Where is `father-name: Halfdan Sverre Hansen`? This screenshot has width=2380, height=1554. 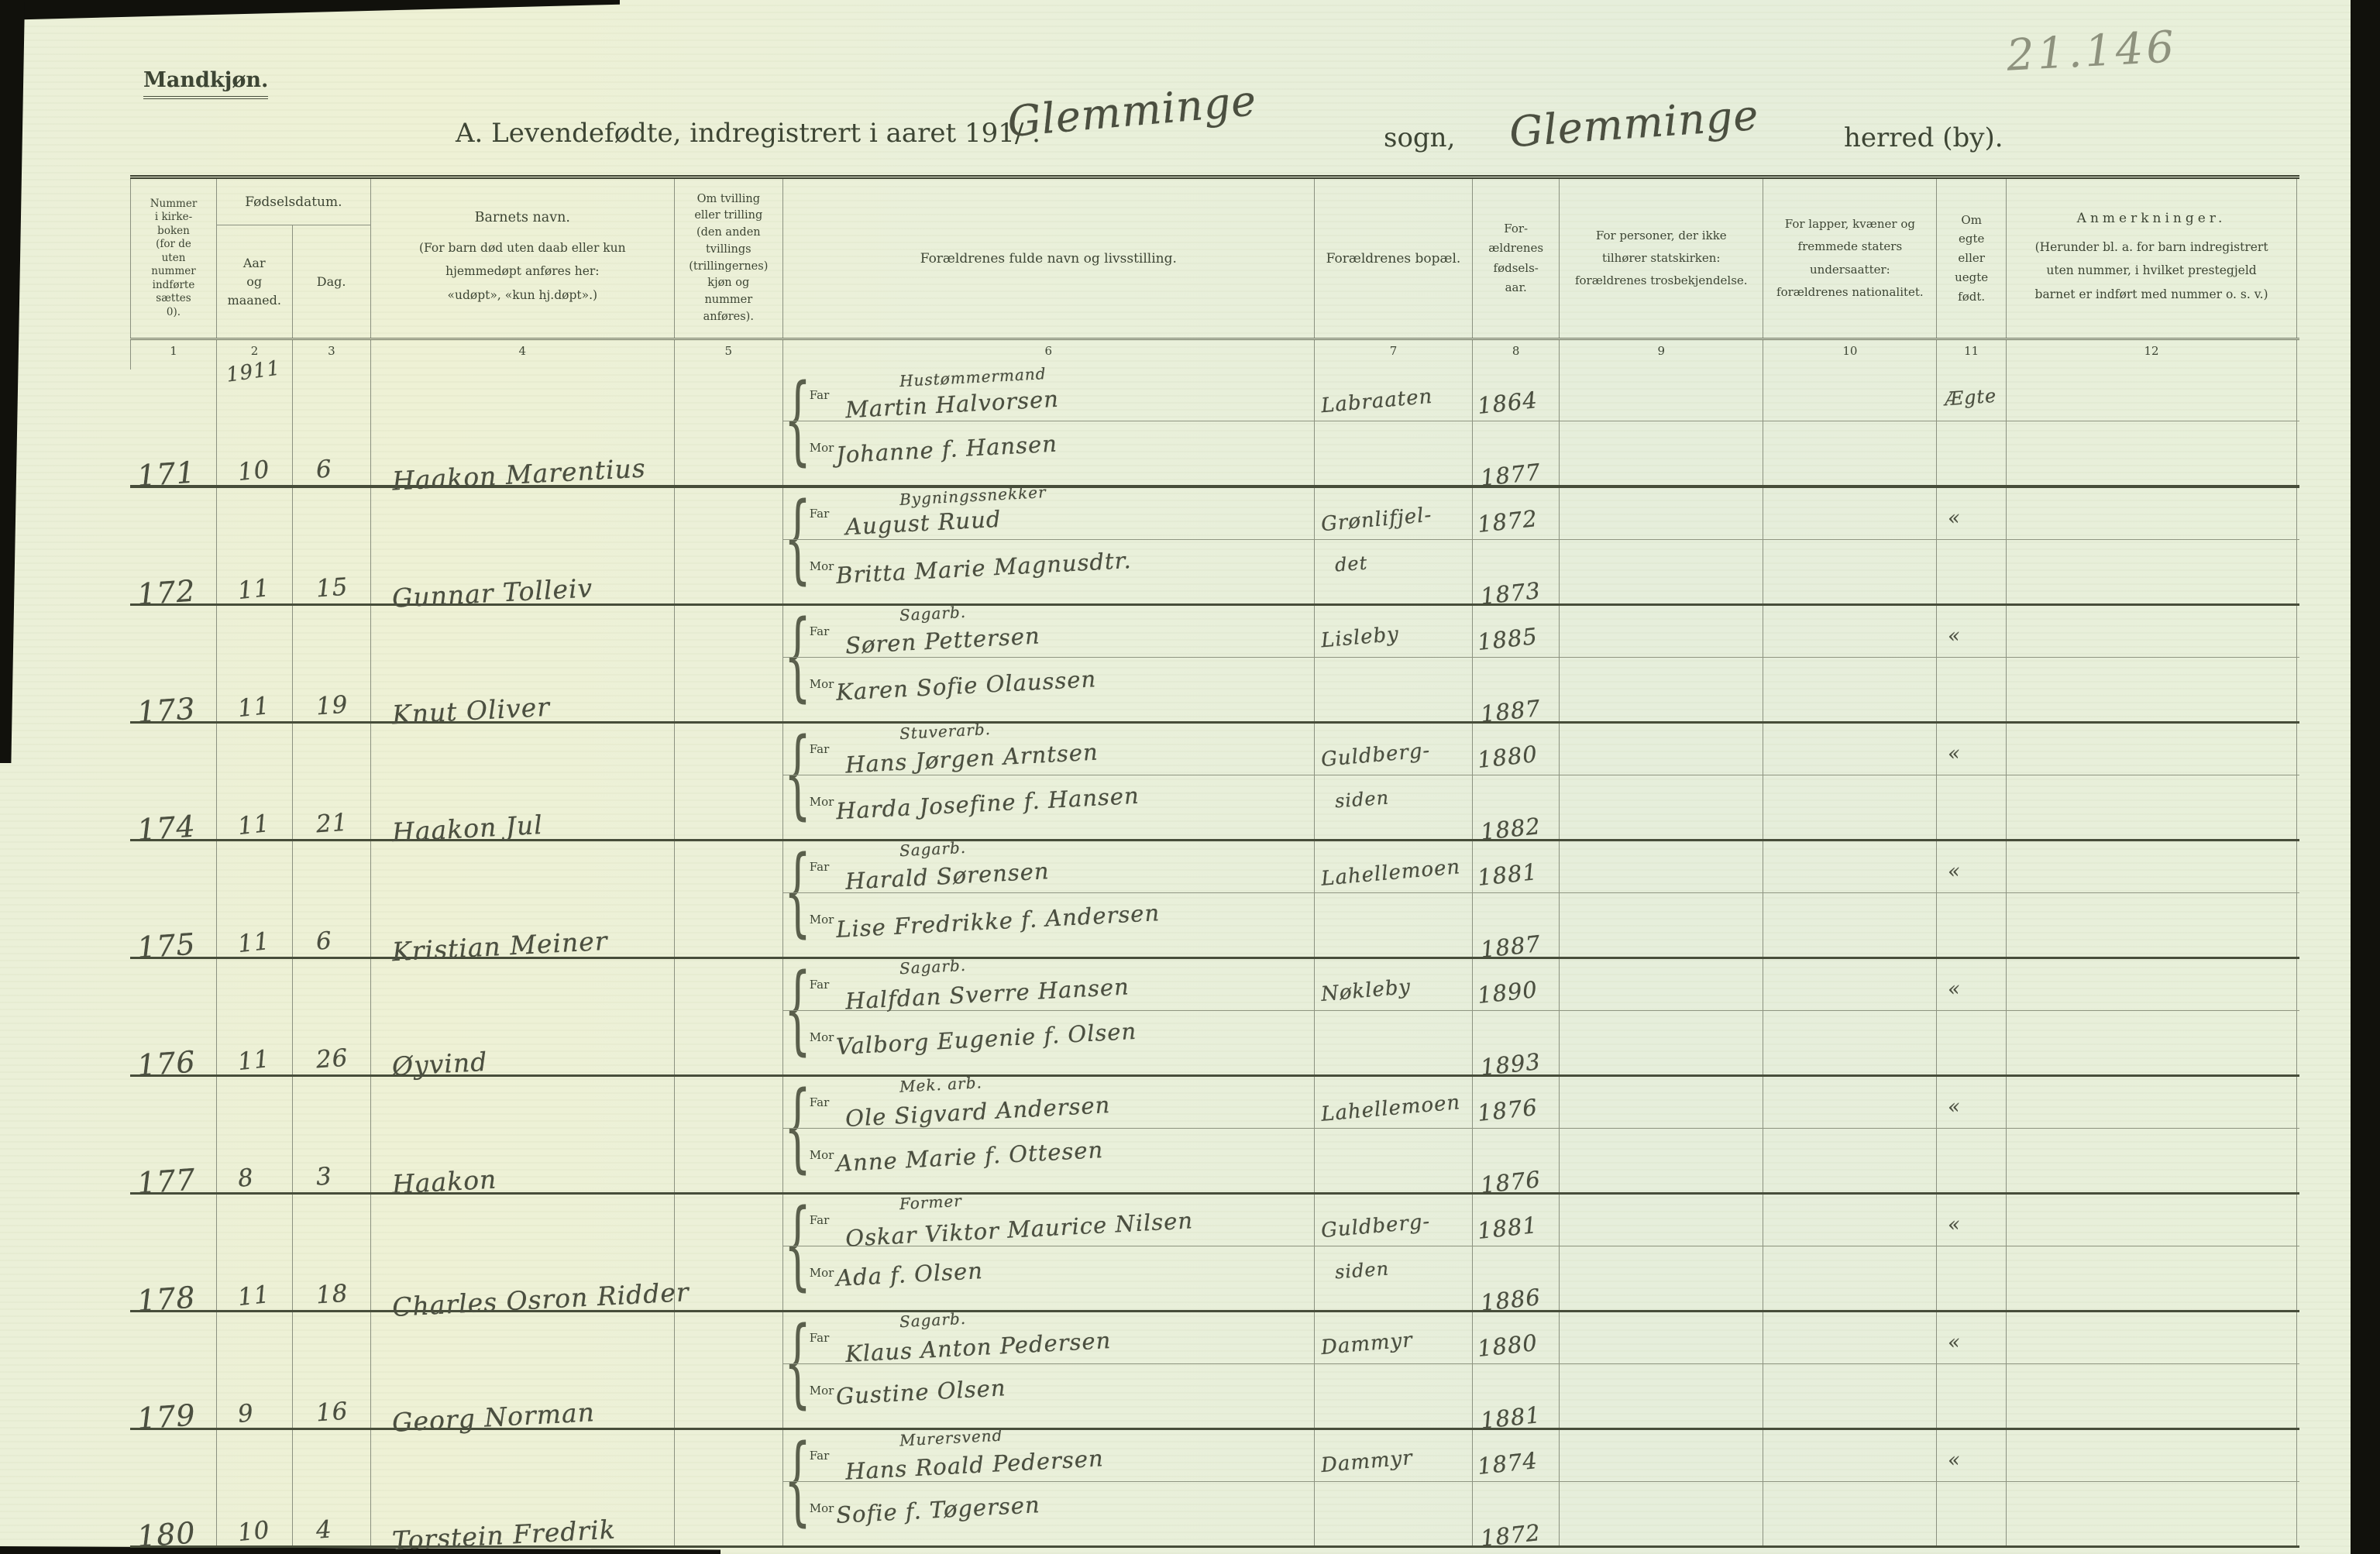
father-name: Halfdan Sverre Hansen is located at coordinates (987, 994).